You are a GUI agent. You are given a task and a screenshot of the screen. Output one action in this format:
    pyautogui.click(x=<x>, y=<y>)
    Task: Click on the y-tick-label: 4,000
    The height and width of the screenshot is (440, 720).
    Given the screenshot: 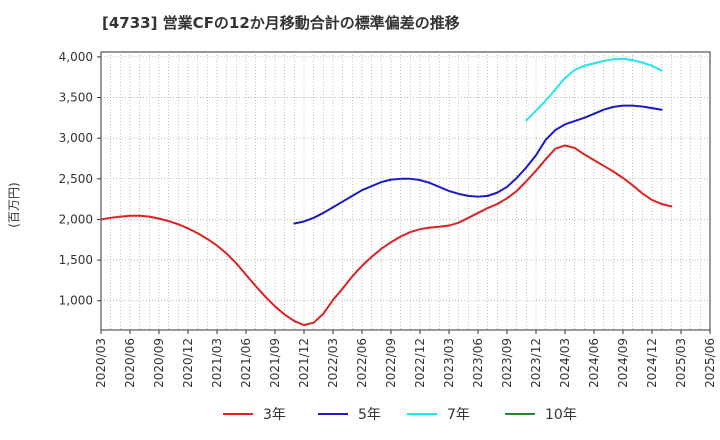 What is the action you would take?
    pyautogui.click(x=76, y=57)
    